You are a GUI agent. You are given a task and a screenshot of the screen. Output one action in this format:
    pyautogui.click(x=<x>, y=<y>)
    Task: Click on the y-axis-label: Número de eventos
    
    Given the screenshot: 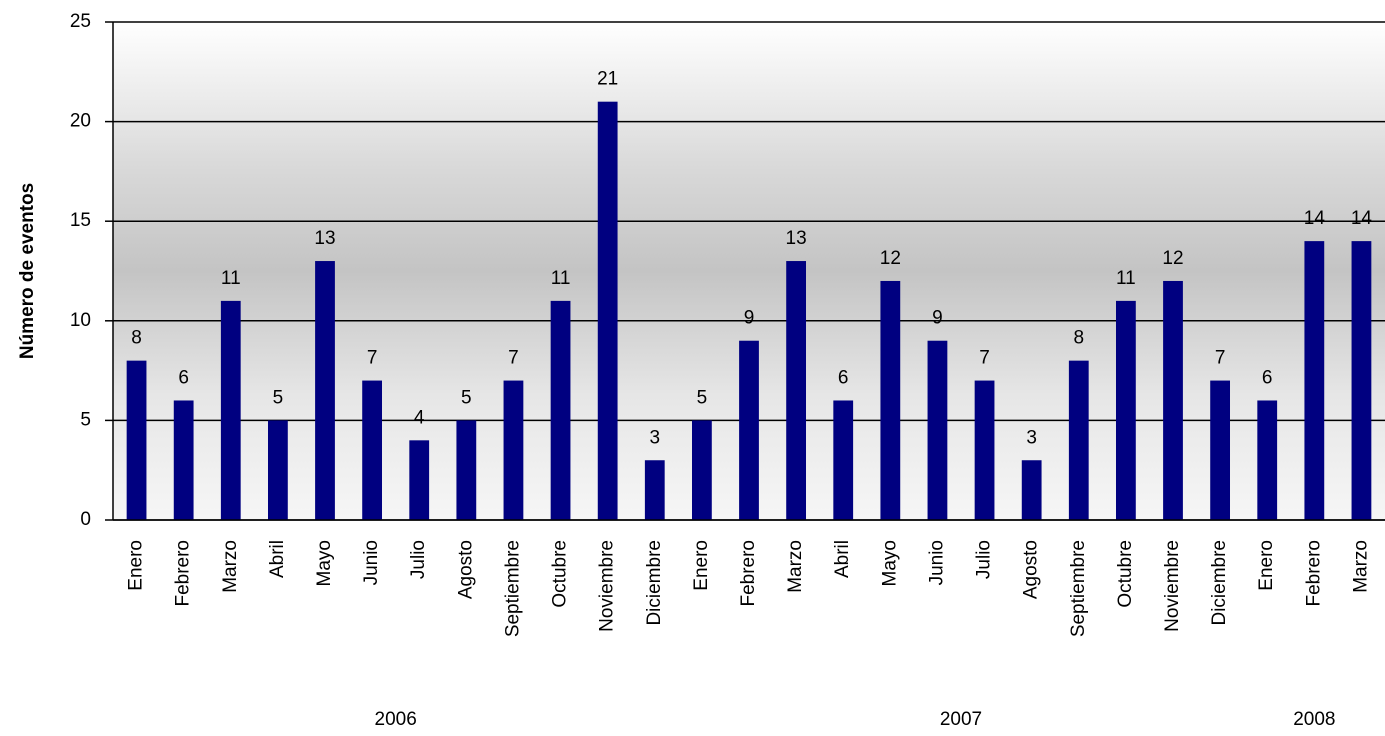 What is the action you would take?
    pyautogui.click(x=27, y=271)
    